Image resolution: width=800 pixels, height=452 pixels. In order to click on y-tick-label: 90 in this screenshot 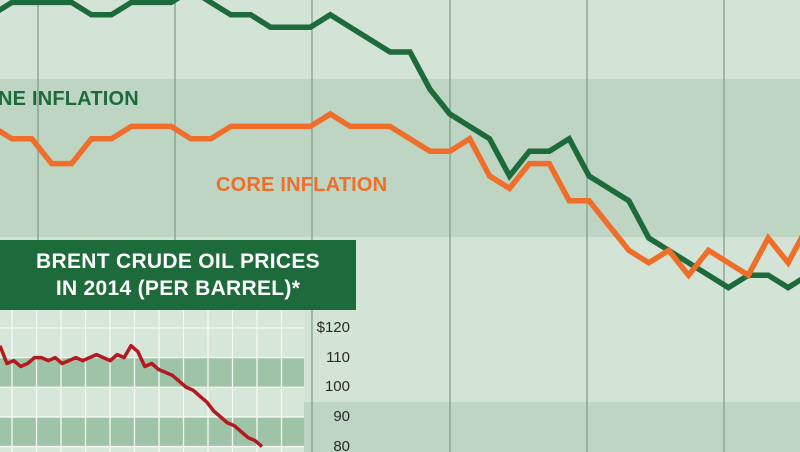, I will do `click(341, 416)`.